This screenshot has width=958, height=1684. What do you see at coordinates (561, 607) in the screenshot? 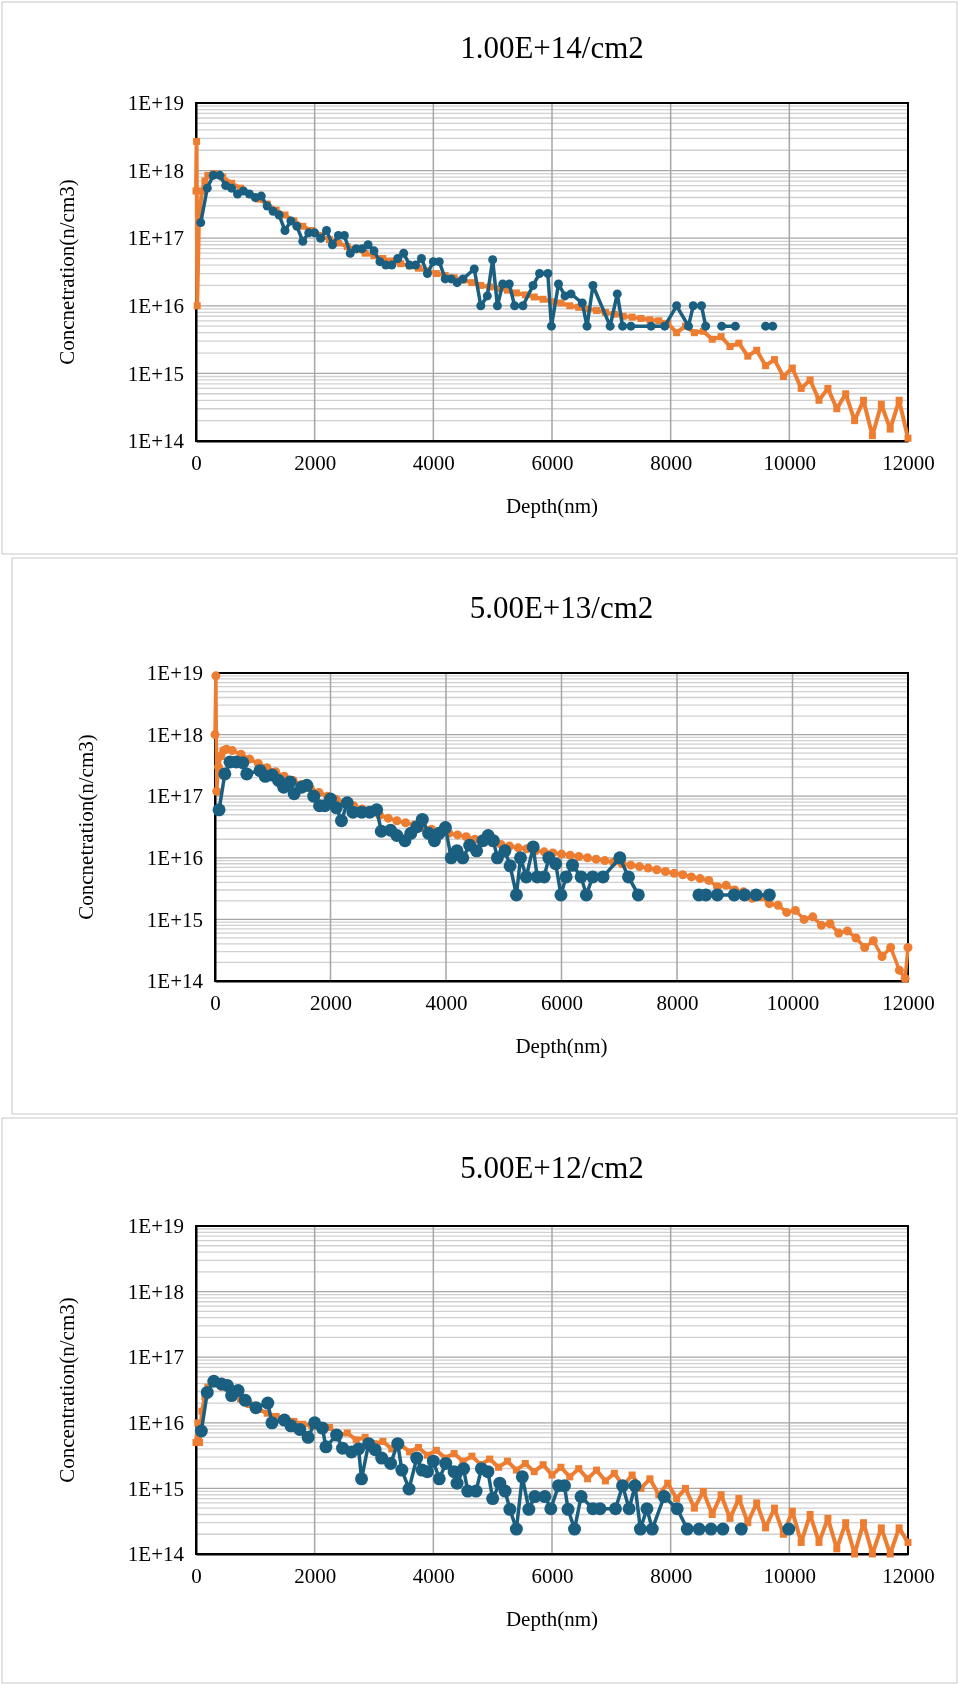
I see `chart-title: 5.00E+13/cm2` at bounding box center [561, 607].